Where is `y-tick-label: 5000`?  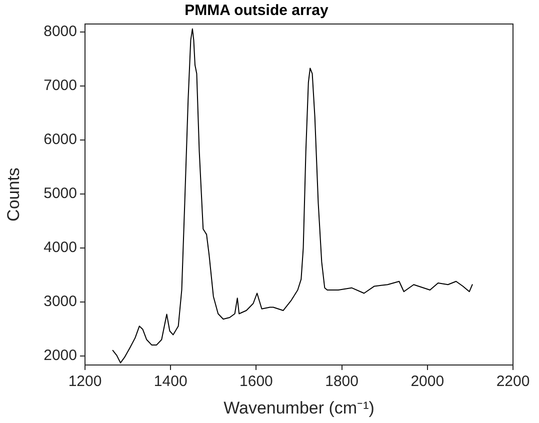 y-tick-label: 5000 is located at coordinates (60, 193).